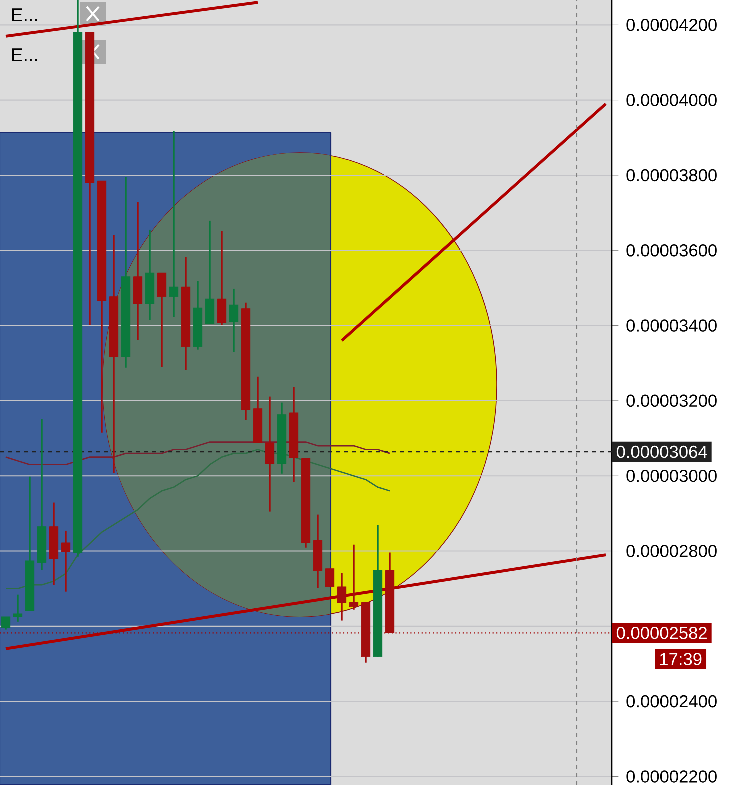 The width and height of the screenshot is (750, 785). What do you see at coordinates (671, 250) in the screenshot?
I see `y-tick-label: 0.00003600` at bounding box center [671, 250].